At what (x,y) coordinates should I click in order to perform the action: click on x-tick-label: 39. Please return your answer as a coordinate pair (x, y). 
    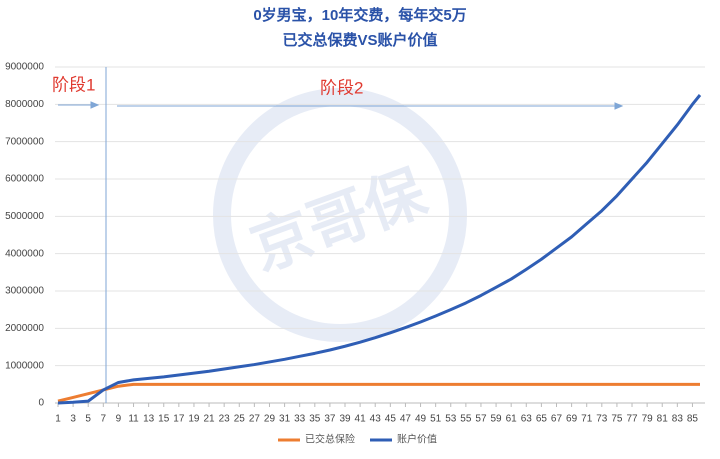
    Looking at the image, I should click on (345, 419).